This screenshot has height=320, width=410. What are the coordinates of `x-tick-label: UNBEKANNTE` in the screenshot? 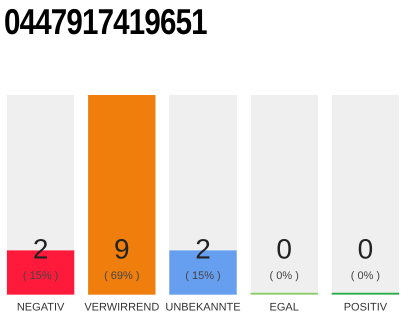 It's located at (203, 307).